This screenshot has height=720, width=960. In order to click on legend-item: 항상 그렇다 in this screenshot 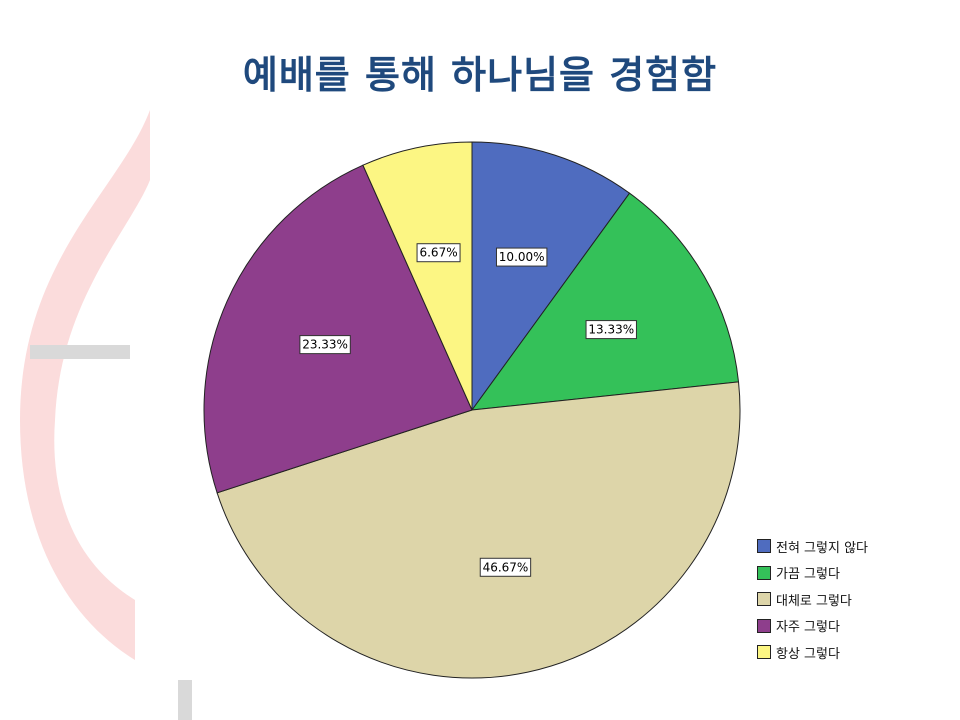, I will do `click(812, 652)`.